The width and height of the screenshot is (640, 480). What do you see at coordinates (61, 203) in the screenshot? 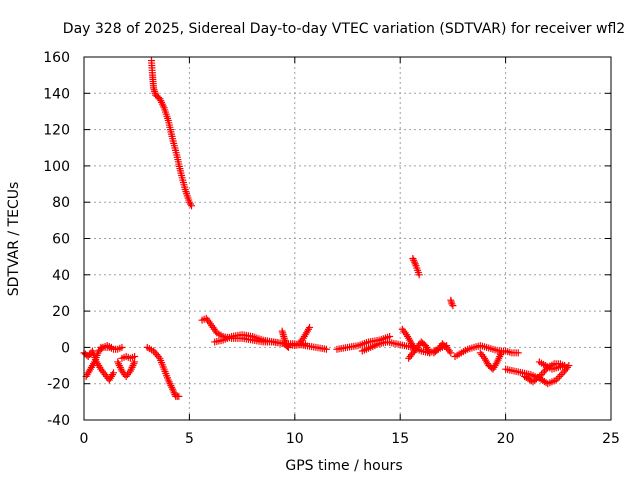
I see `y-tick-label: 80` at bounding box center [61, 203].